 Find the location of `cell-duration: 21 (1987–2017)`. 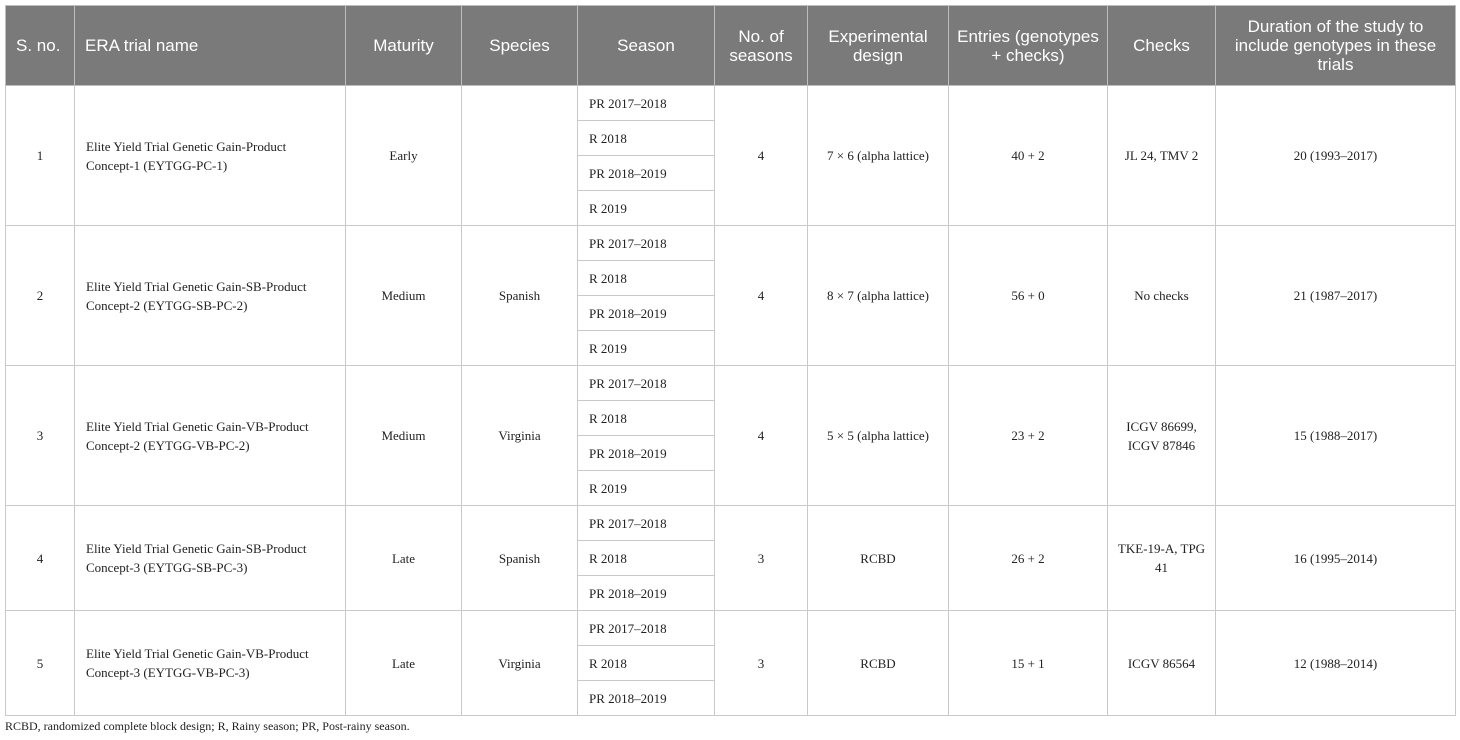

cell-duration: 21 (1987–2017) is located at coordinates (1335, 295).